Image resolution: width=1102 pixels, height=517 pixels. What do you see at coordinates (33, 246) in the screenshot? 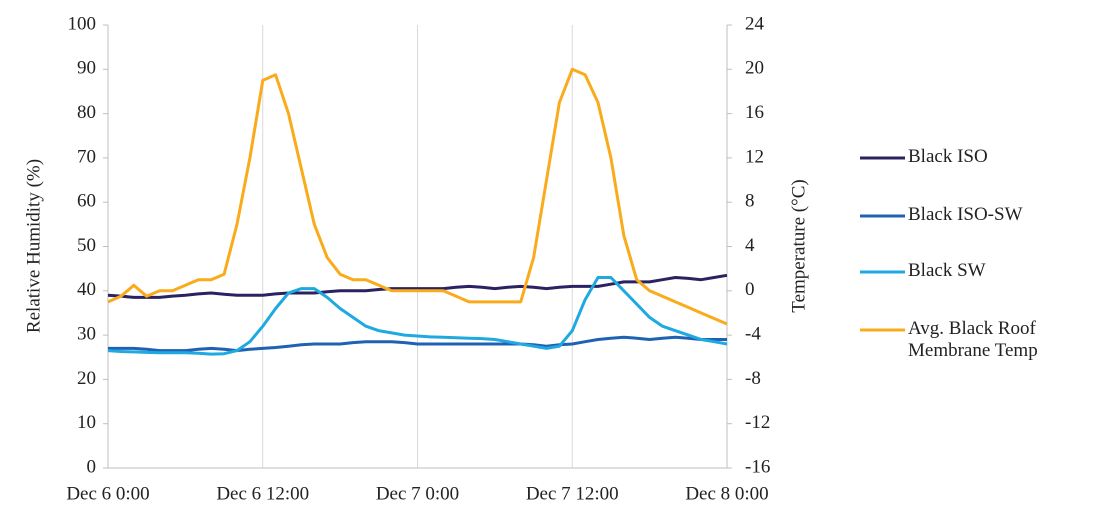
I see `y-axis-title: Relative Humidity (%)` at bounding box center [33, 246].